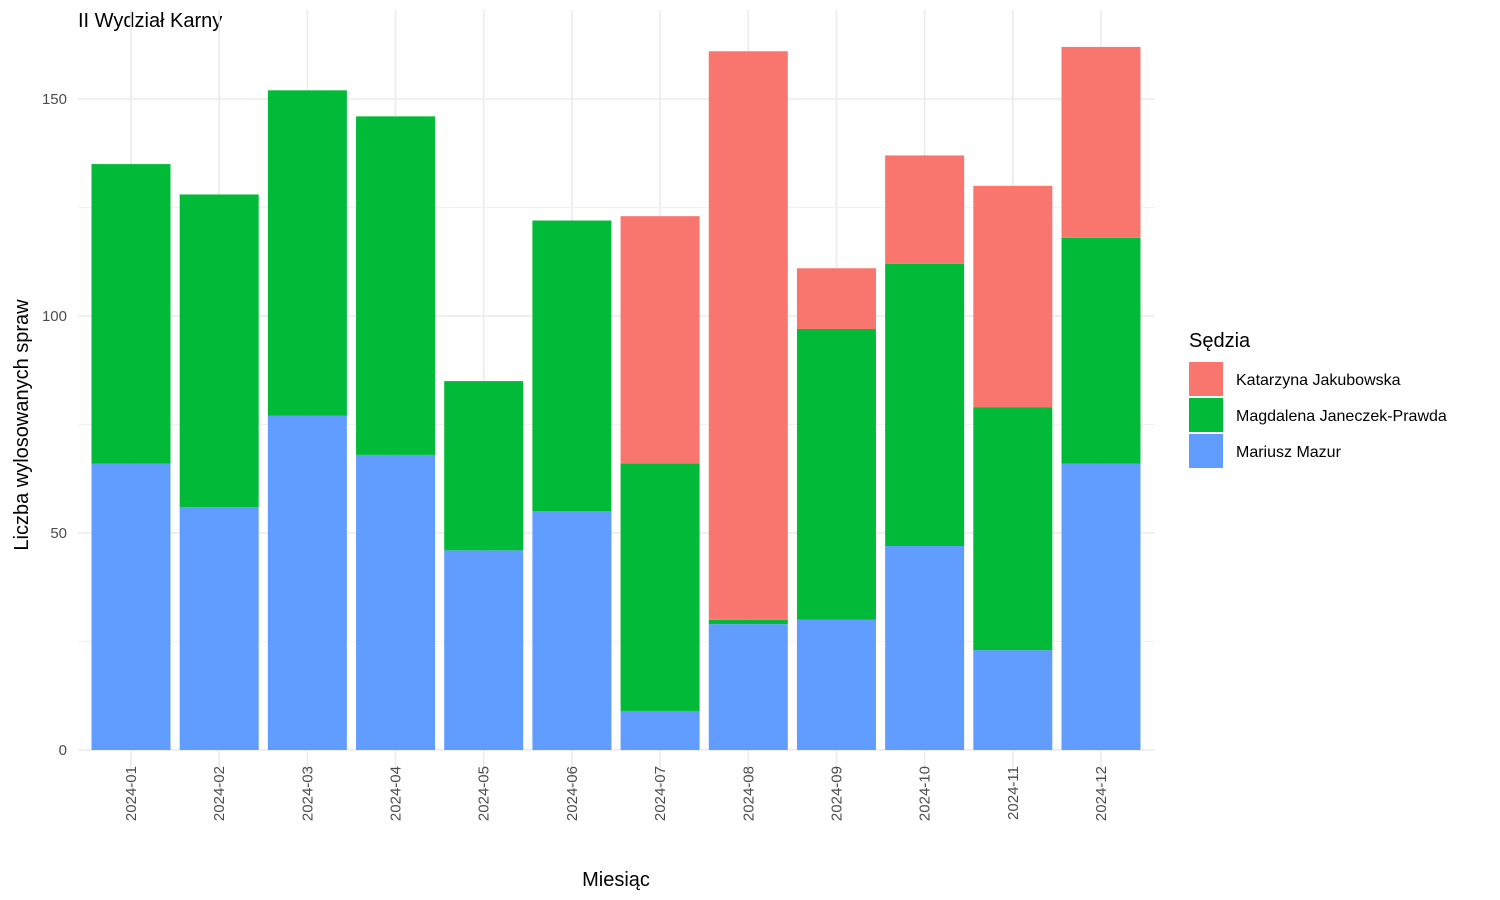 The image size is (1500, 900). What do you see at coordinates (131, 793) in the screenshot?
I see `x-tick-label: 2024-01` at bounding box center [131, 793].